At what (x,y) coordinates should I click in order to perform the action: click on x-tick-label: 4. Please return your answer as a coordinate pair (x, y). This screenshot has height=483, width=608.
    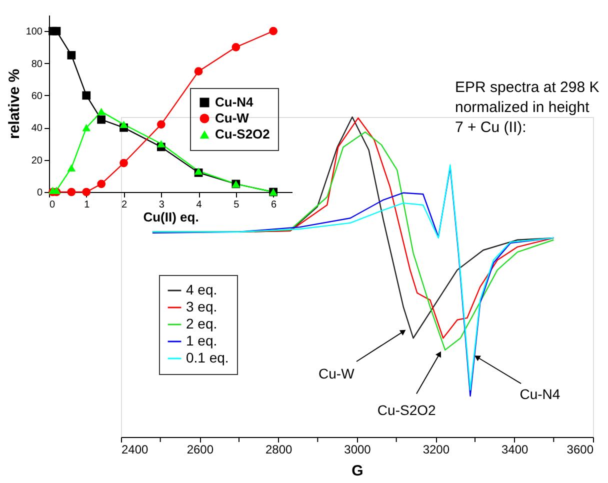
    Looking at the image, I should click on (199, 205).